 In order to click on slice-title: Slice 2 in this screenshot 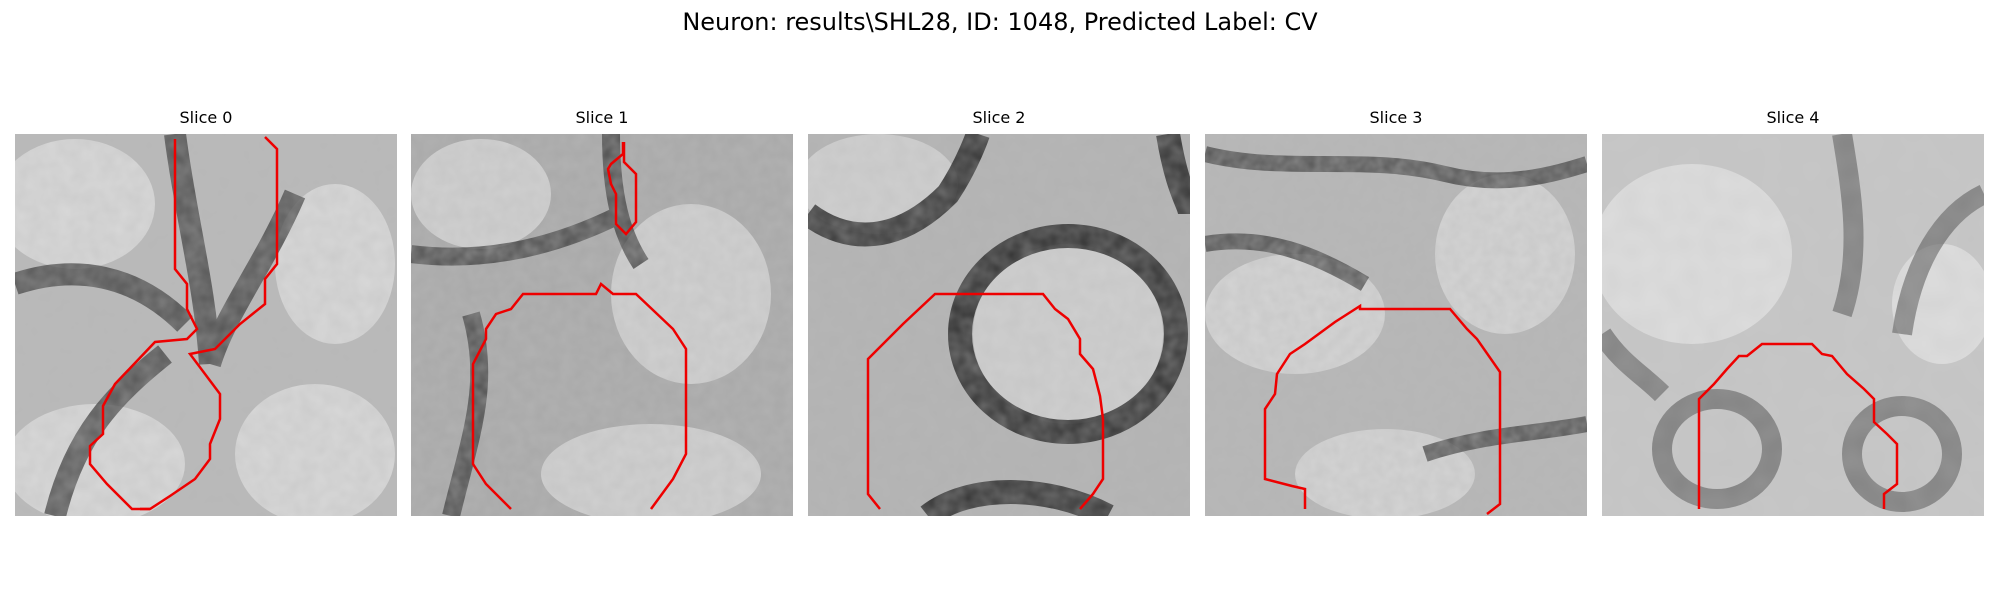, I will do `click(999, 117)`.